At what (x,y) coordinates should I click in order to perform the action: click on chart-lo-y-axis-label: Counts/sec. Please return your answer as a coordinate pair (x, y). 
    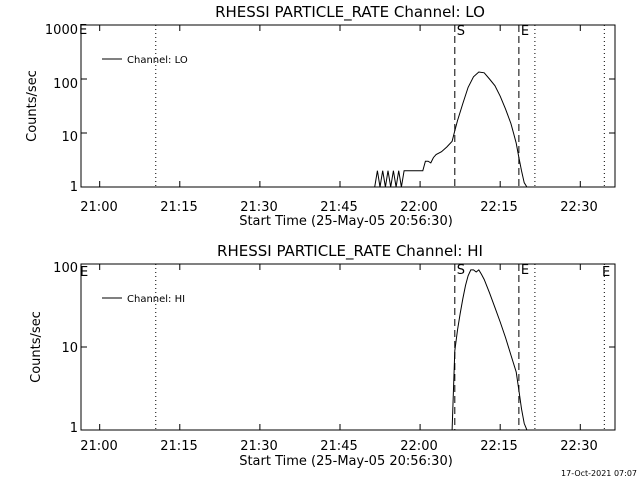
    Looking at the image, I should click on (32, 106).